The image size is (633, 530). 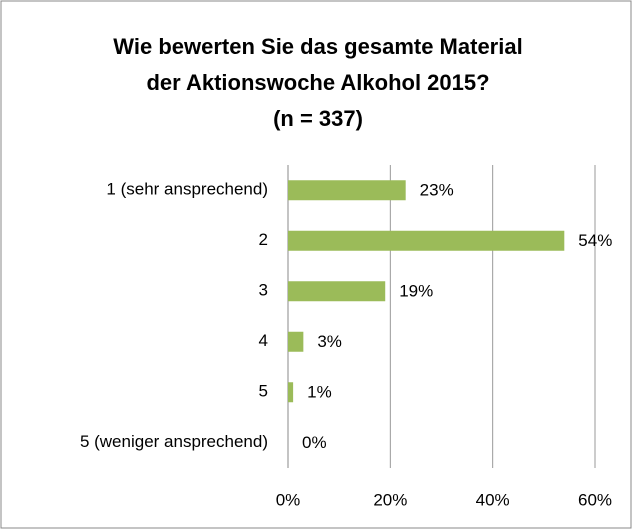 What do you see at coordinates (317, 82) in the screenshot?
I see `chart-title: der Aktionswoche Alkohol 2015?` at bounding box center [317, 82].